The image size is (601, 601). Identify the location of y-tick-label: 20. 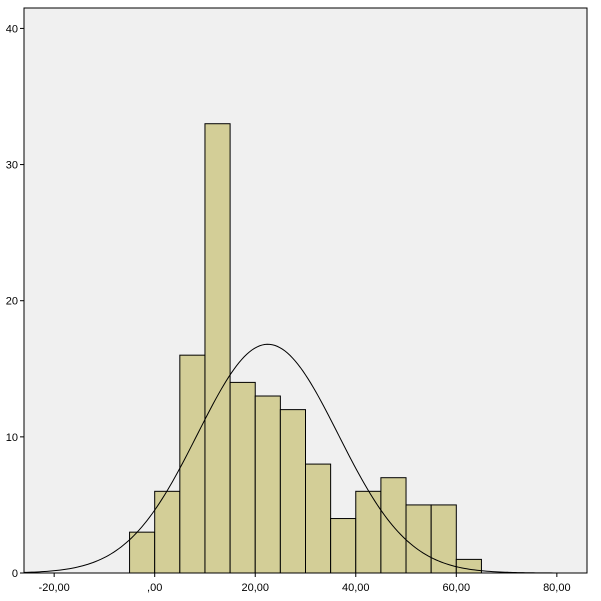
(12, 302).